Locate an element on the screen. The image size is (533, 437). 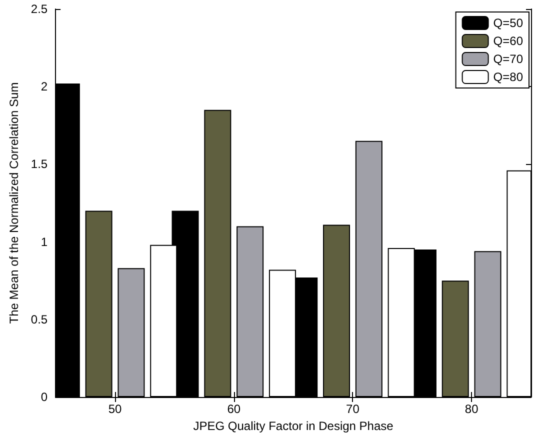
x-tick-label: 50 is located at coordinates (115, 409).